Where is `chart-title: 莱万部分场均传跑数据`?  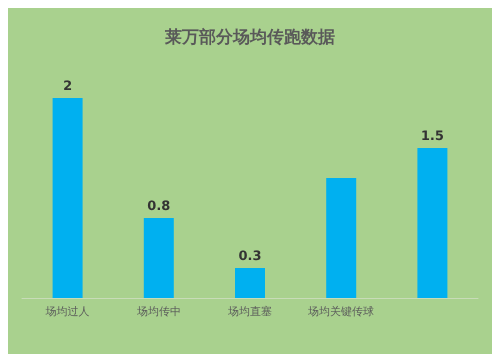
chart-title: 莱万部分场均传跑数据 is located at coordinates (249, 38).